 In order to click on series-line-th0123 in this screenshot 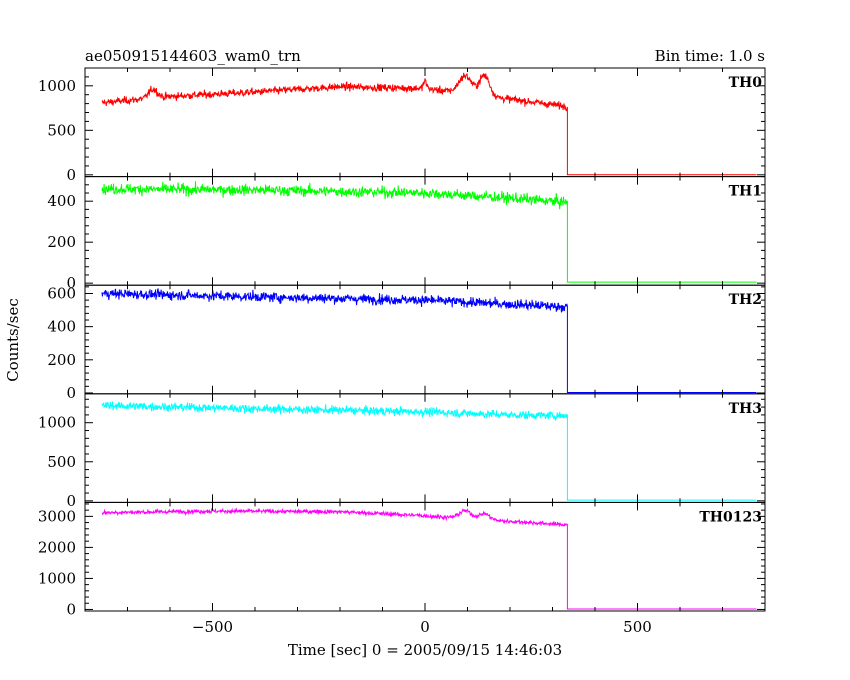, I will do `click(429, 558)`.